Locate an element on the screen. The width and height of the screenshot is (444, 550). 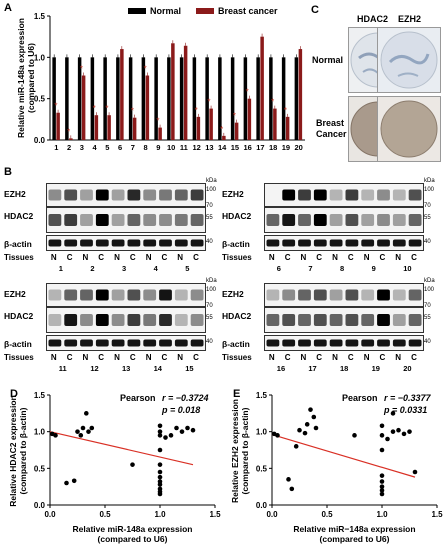
blot-kda-label: kDa is located at coordinates (211, 281).